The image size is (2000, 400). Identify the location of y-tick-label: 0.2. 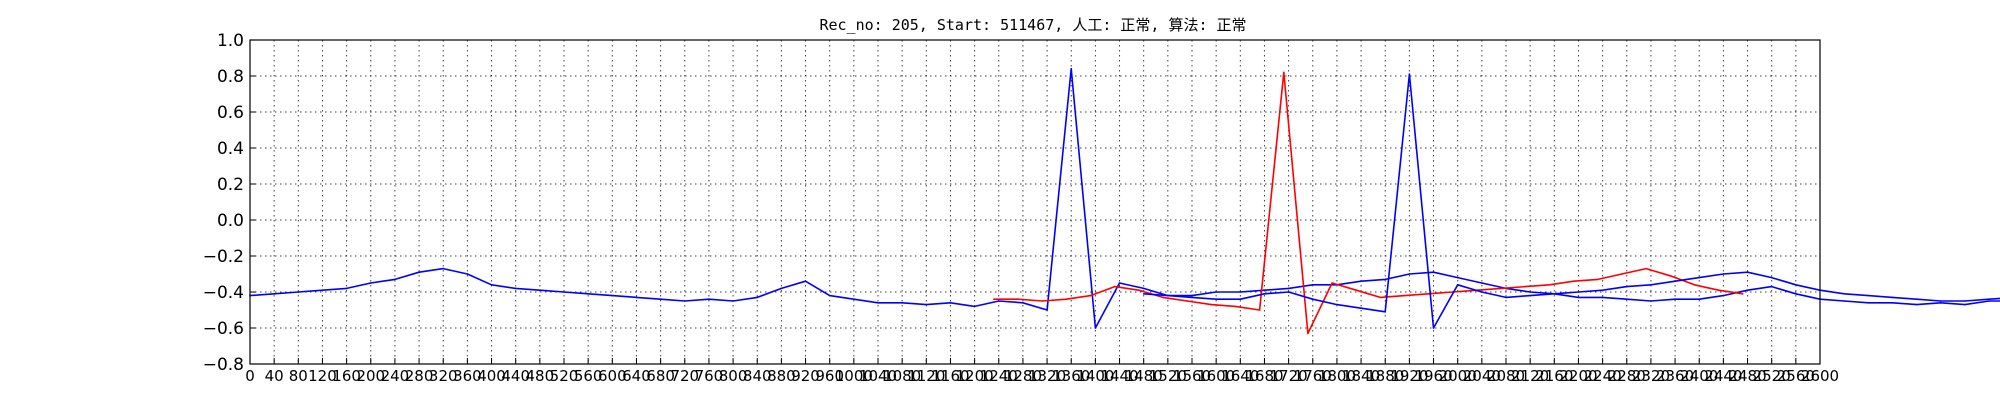
(230, 185).